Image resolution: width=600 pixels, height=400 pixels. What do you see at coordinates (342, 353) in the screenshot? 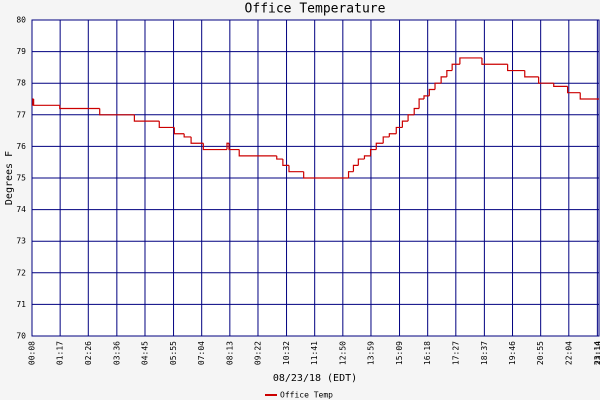
I see `x-tick-label: 12:50` at bounding box center [342, 353].